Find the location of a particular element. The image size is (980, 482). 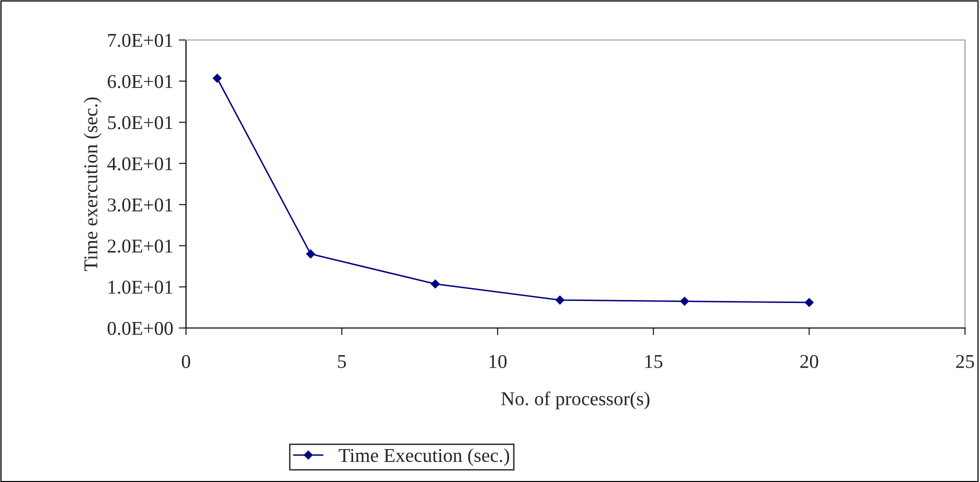

y-tick-label: 0.0E+00 is located at coordinates (140, 329).